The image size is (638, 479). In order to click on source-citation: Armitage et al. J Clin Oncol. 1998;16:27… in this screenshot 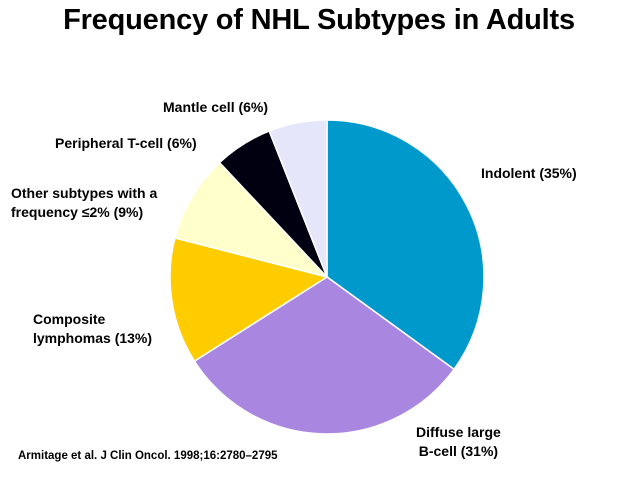, I will do `click(148, 456)`.